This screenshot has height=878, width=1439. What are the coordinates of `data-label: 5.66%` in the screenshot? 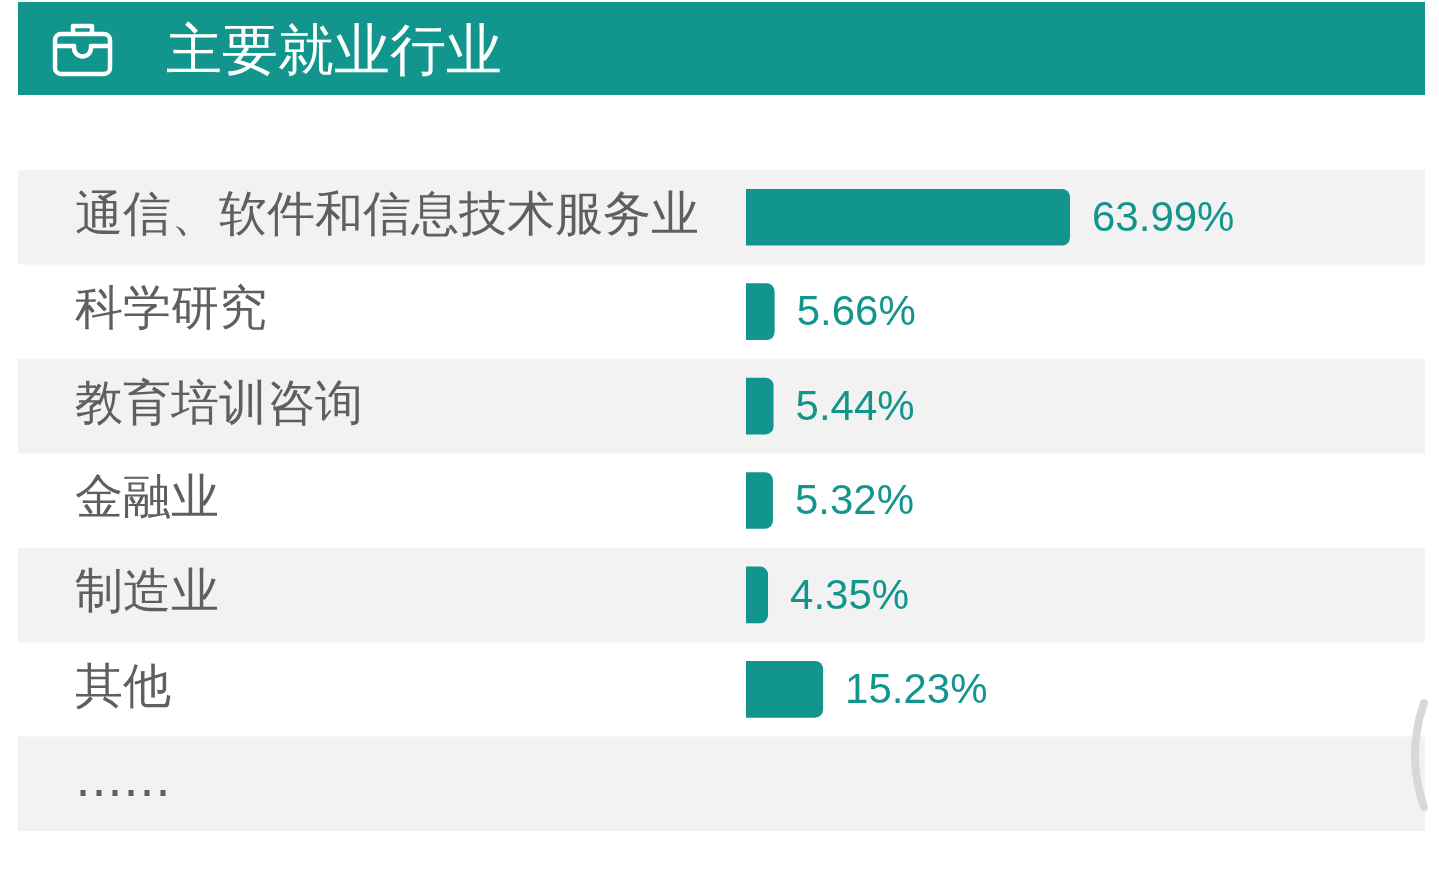 It's located at (856, 311).